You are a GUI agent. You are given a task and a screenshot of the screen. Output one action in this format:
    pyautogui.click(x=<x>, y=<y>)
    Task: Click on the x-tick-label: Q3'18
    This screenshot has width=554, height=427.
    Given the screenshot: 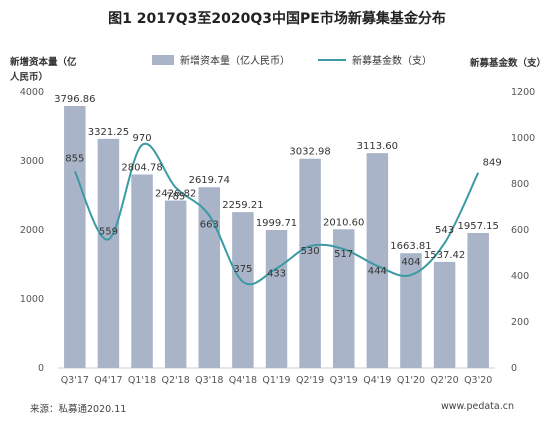 What is the action you would take?
    pyautogui.click(x=209, y=380)
    